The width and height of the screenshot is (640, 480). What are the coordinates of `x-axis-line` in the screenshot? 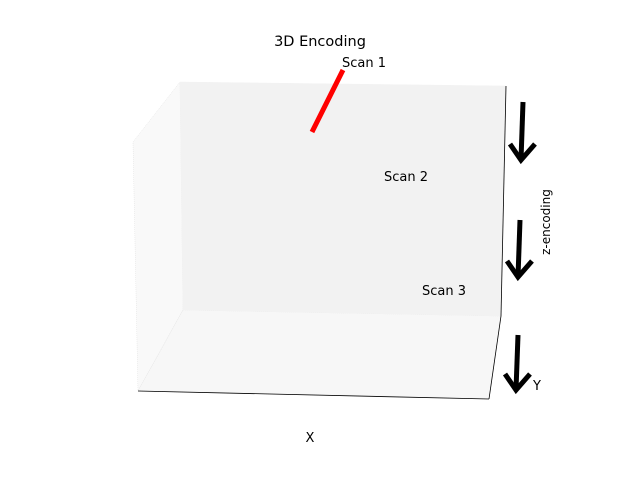 It's located at (313, 395).